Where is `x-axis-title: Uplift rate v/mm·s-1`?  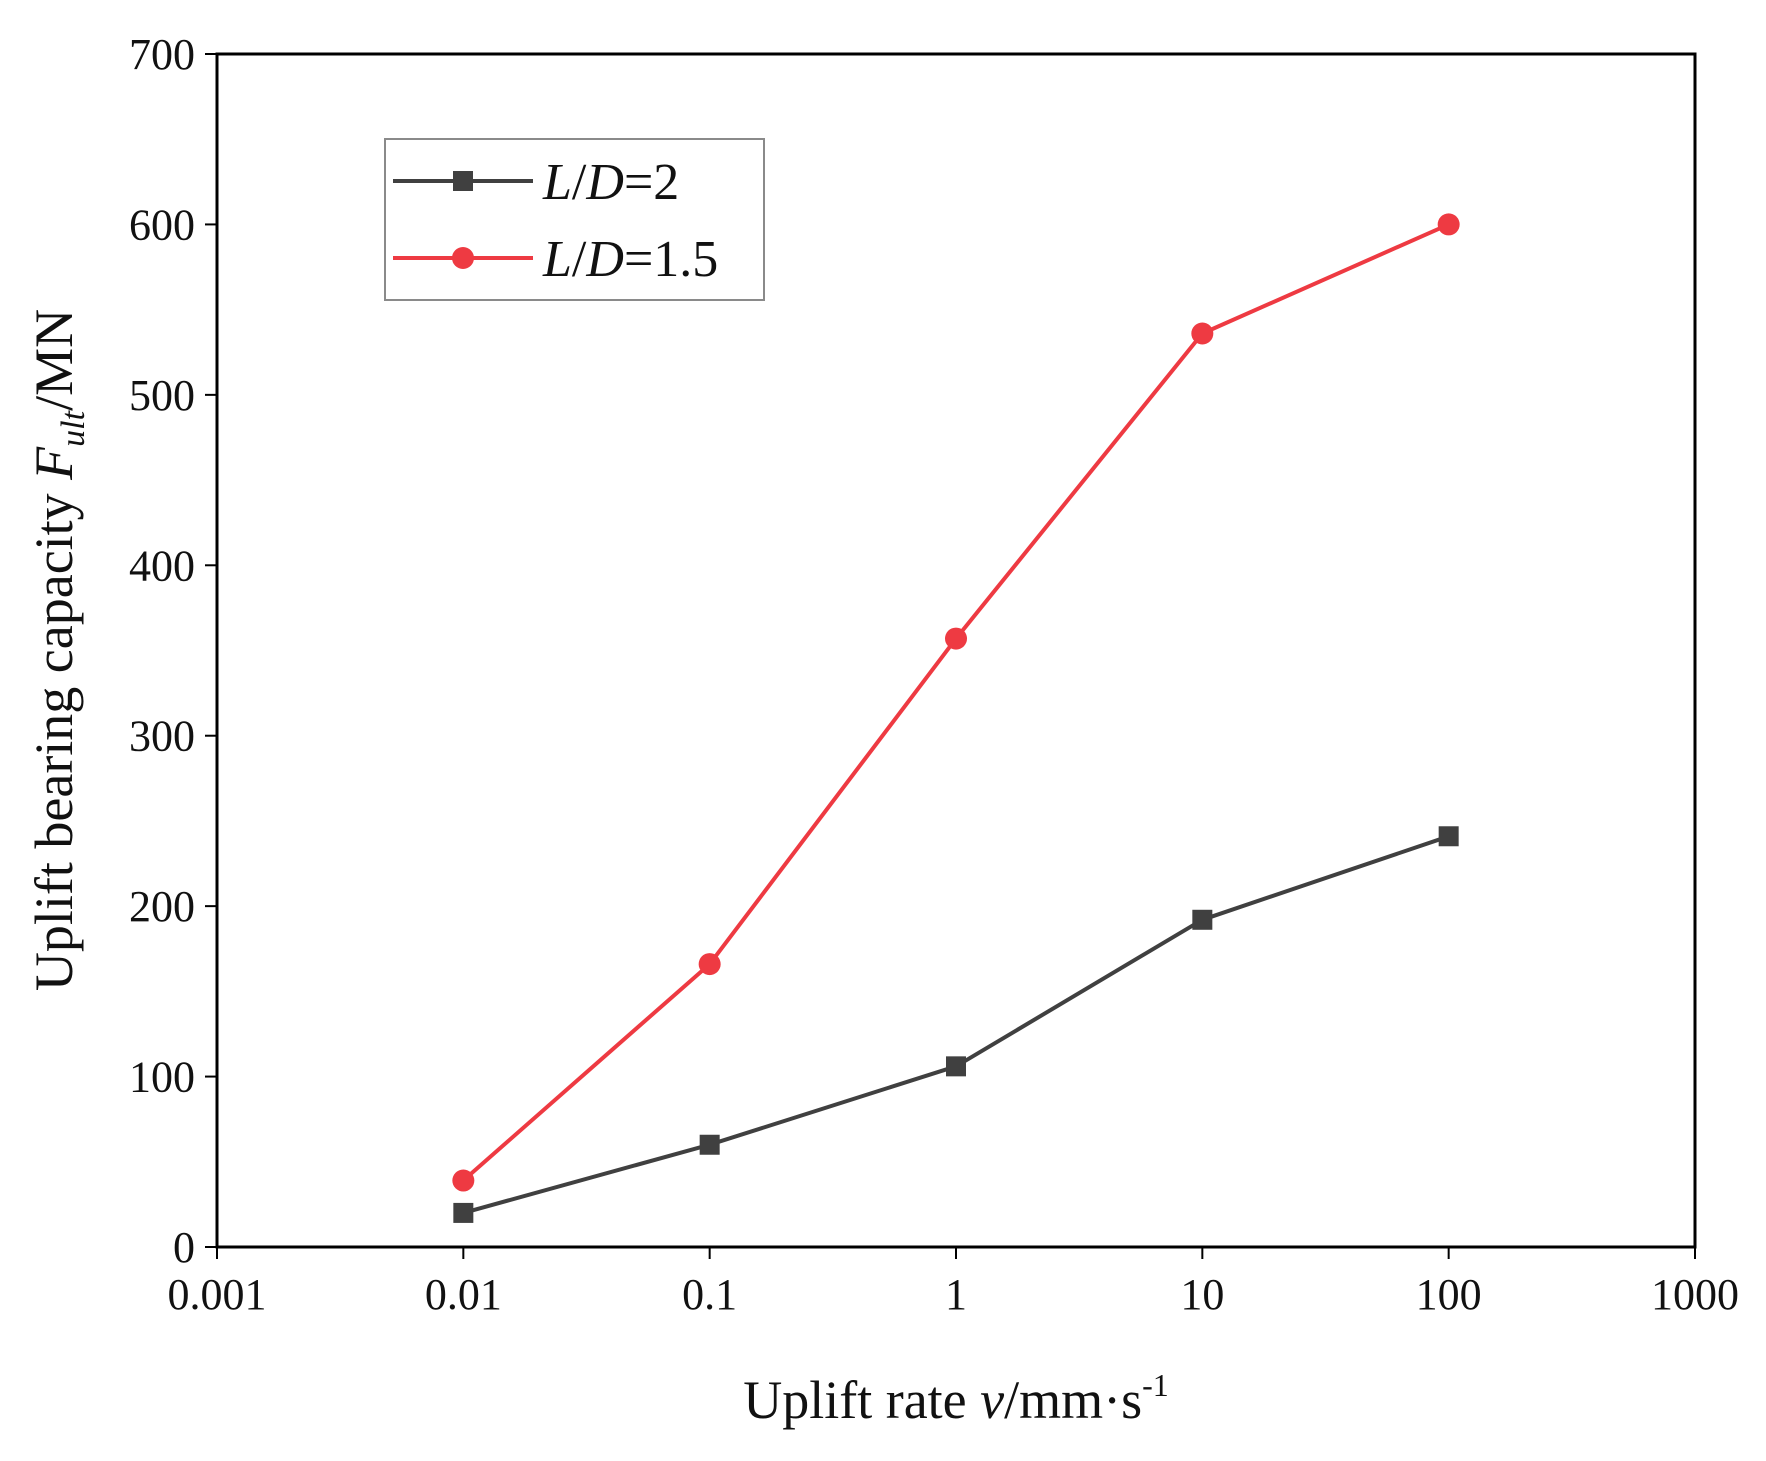 x-axis-title: Uplift rate v/mm·s-1 is located at coordinates (956, 1398).